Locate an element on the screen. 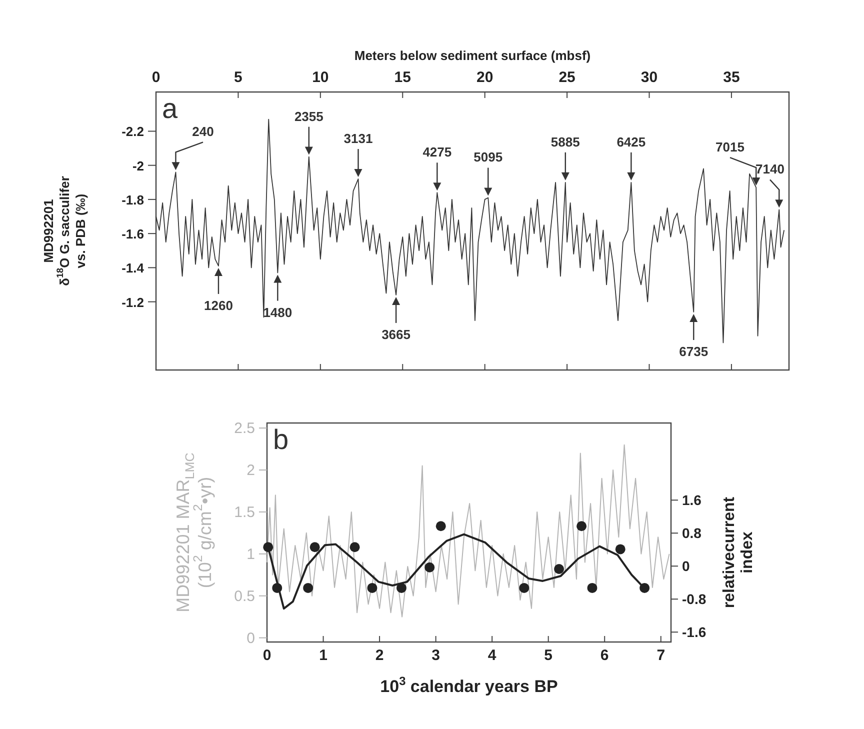 Image resolution: width=864 pixels, height=729 pixels. annotation: 3665 is located at coordinates (396, 334).